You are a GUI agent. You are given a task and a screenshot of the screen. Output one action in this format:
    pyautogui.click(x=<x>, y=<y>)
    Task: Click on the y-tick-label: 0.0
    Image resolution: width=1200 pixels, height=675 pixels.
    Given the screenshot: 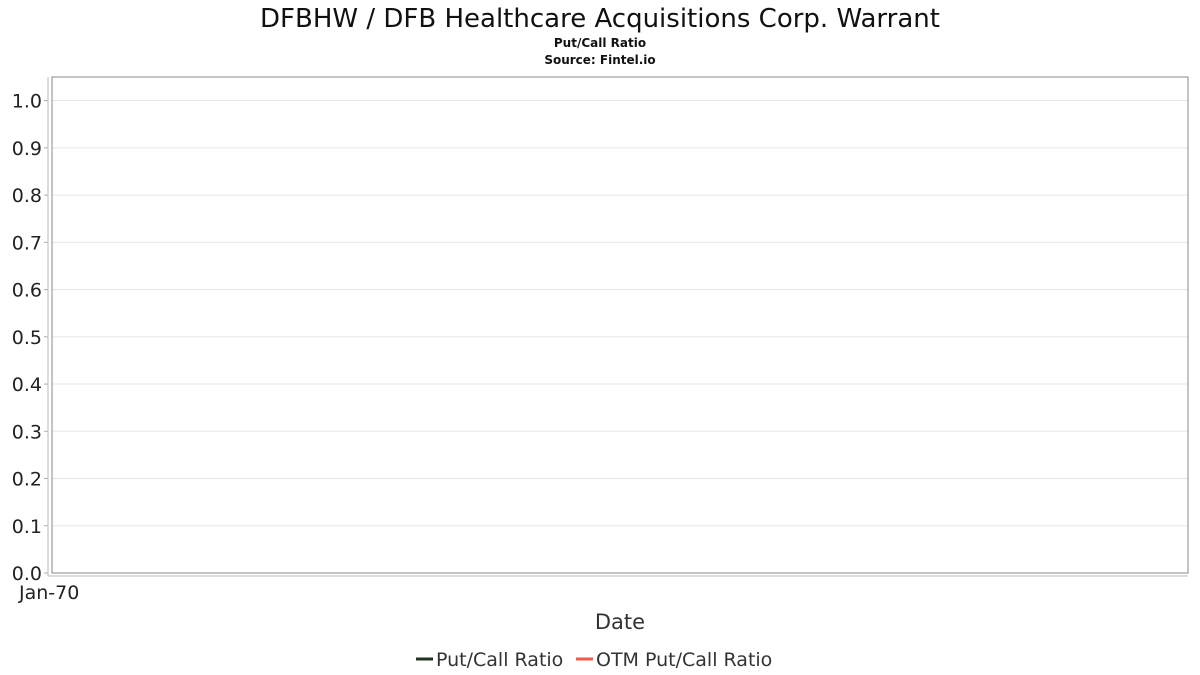 What is the action you would take?
    pyautogui.click(x=27, y=574)
    